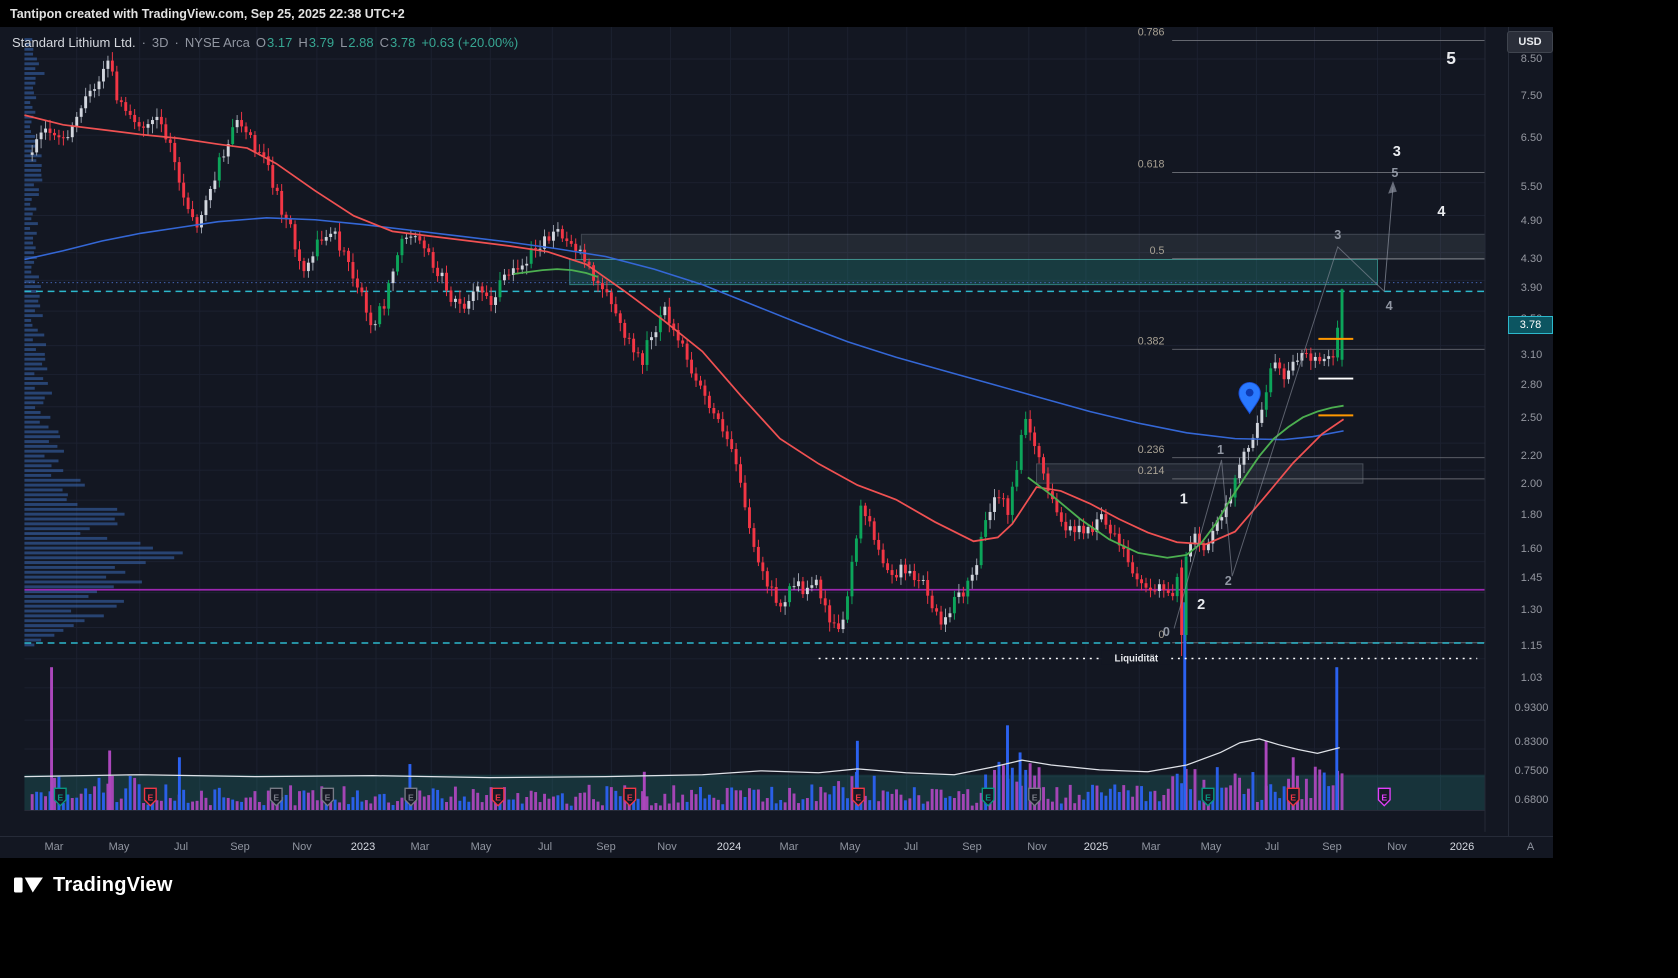 This screenshot has height=978, width=1678. Describe the element at coordinates (1151, 450) in the screenshot. I see `fib-label: 0.236` at that location.